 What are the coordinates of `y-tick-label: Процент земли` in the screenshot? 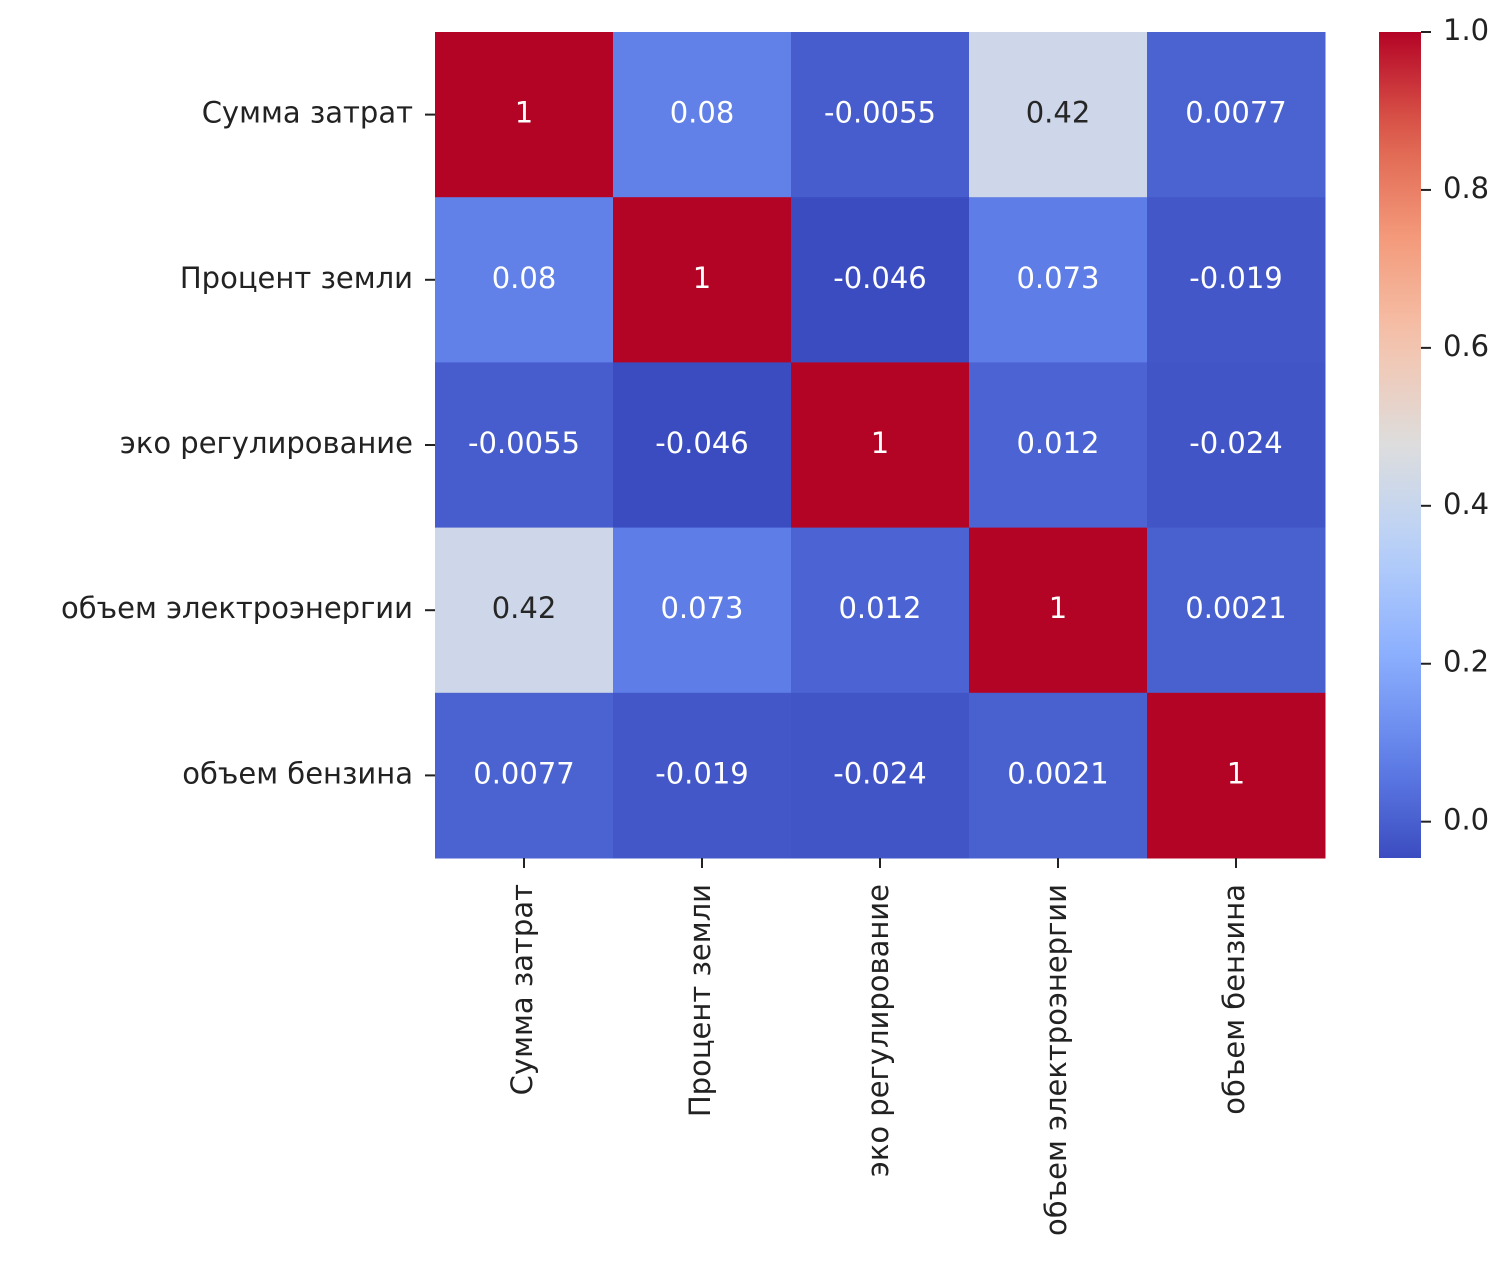 It's located at (296, 278).